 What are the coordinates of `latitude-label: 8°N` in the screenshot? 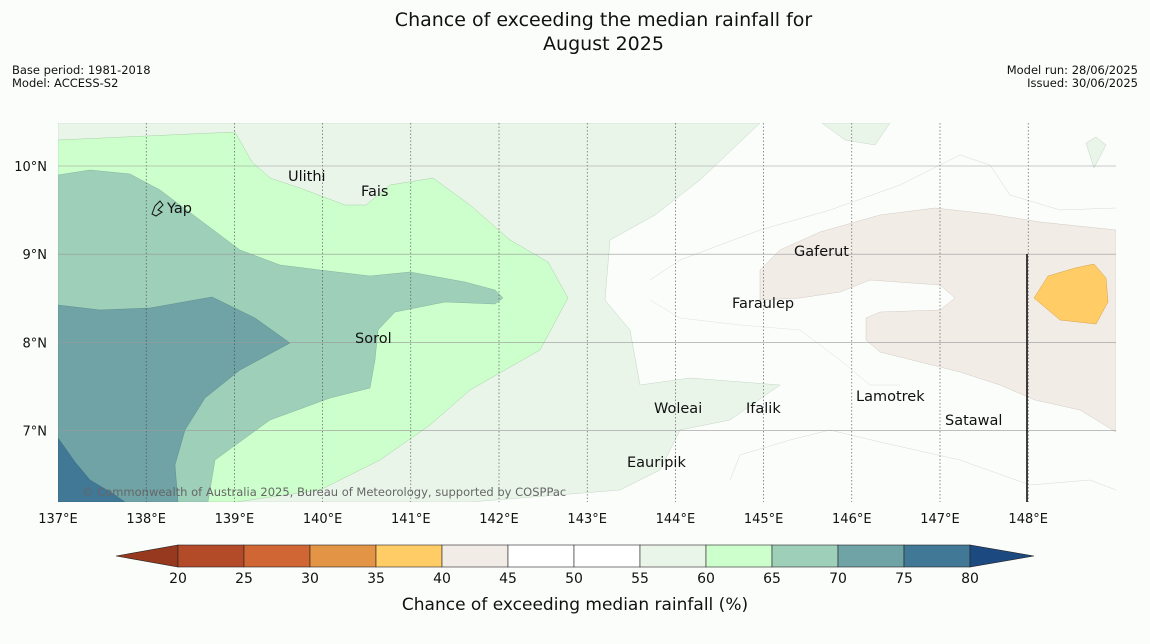 It's located at (35, 343).